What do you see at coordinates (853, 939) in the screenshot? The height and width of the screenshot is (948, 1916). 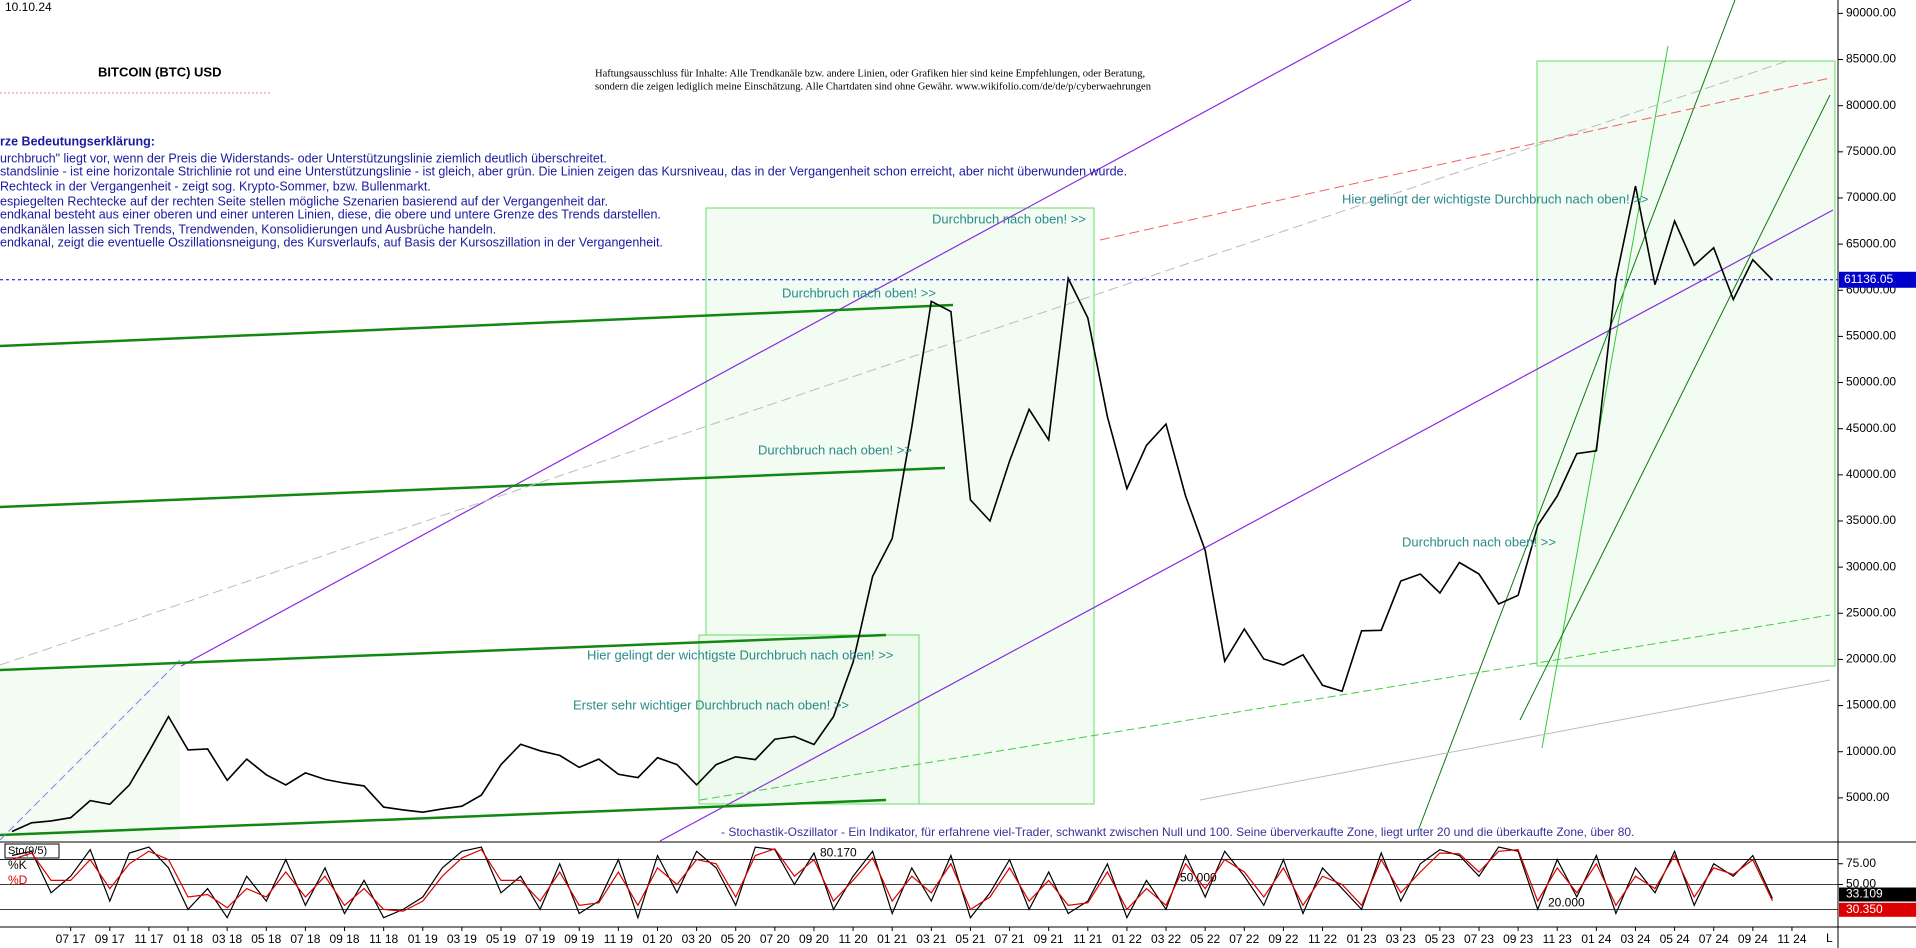 I see `x-tick-label: 11 20` at bounding box center [853, 939].